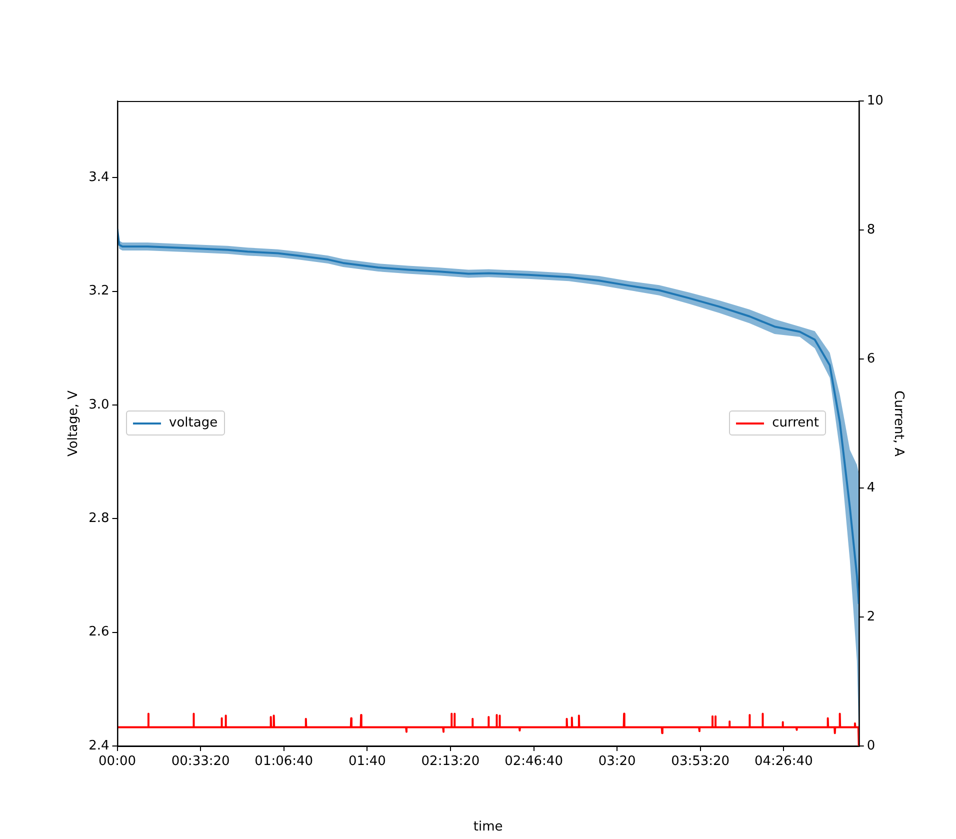 Image resolution: width=956 pixels, height=839 pixels. I want to click on legend-label: current, so click(795, 423).